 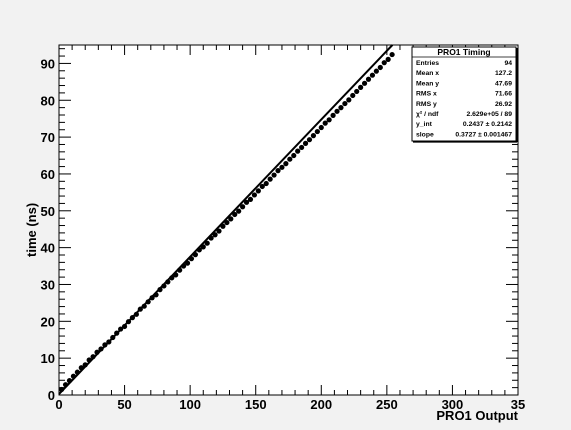 I want to click on x-tick-label: 150, so click(x=256, y=404).